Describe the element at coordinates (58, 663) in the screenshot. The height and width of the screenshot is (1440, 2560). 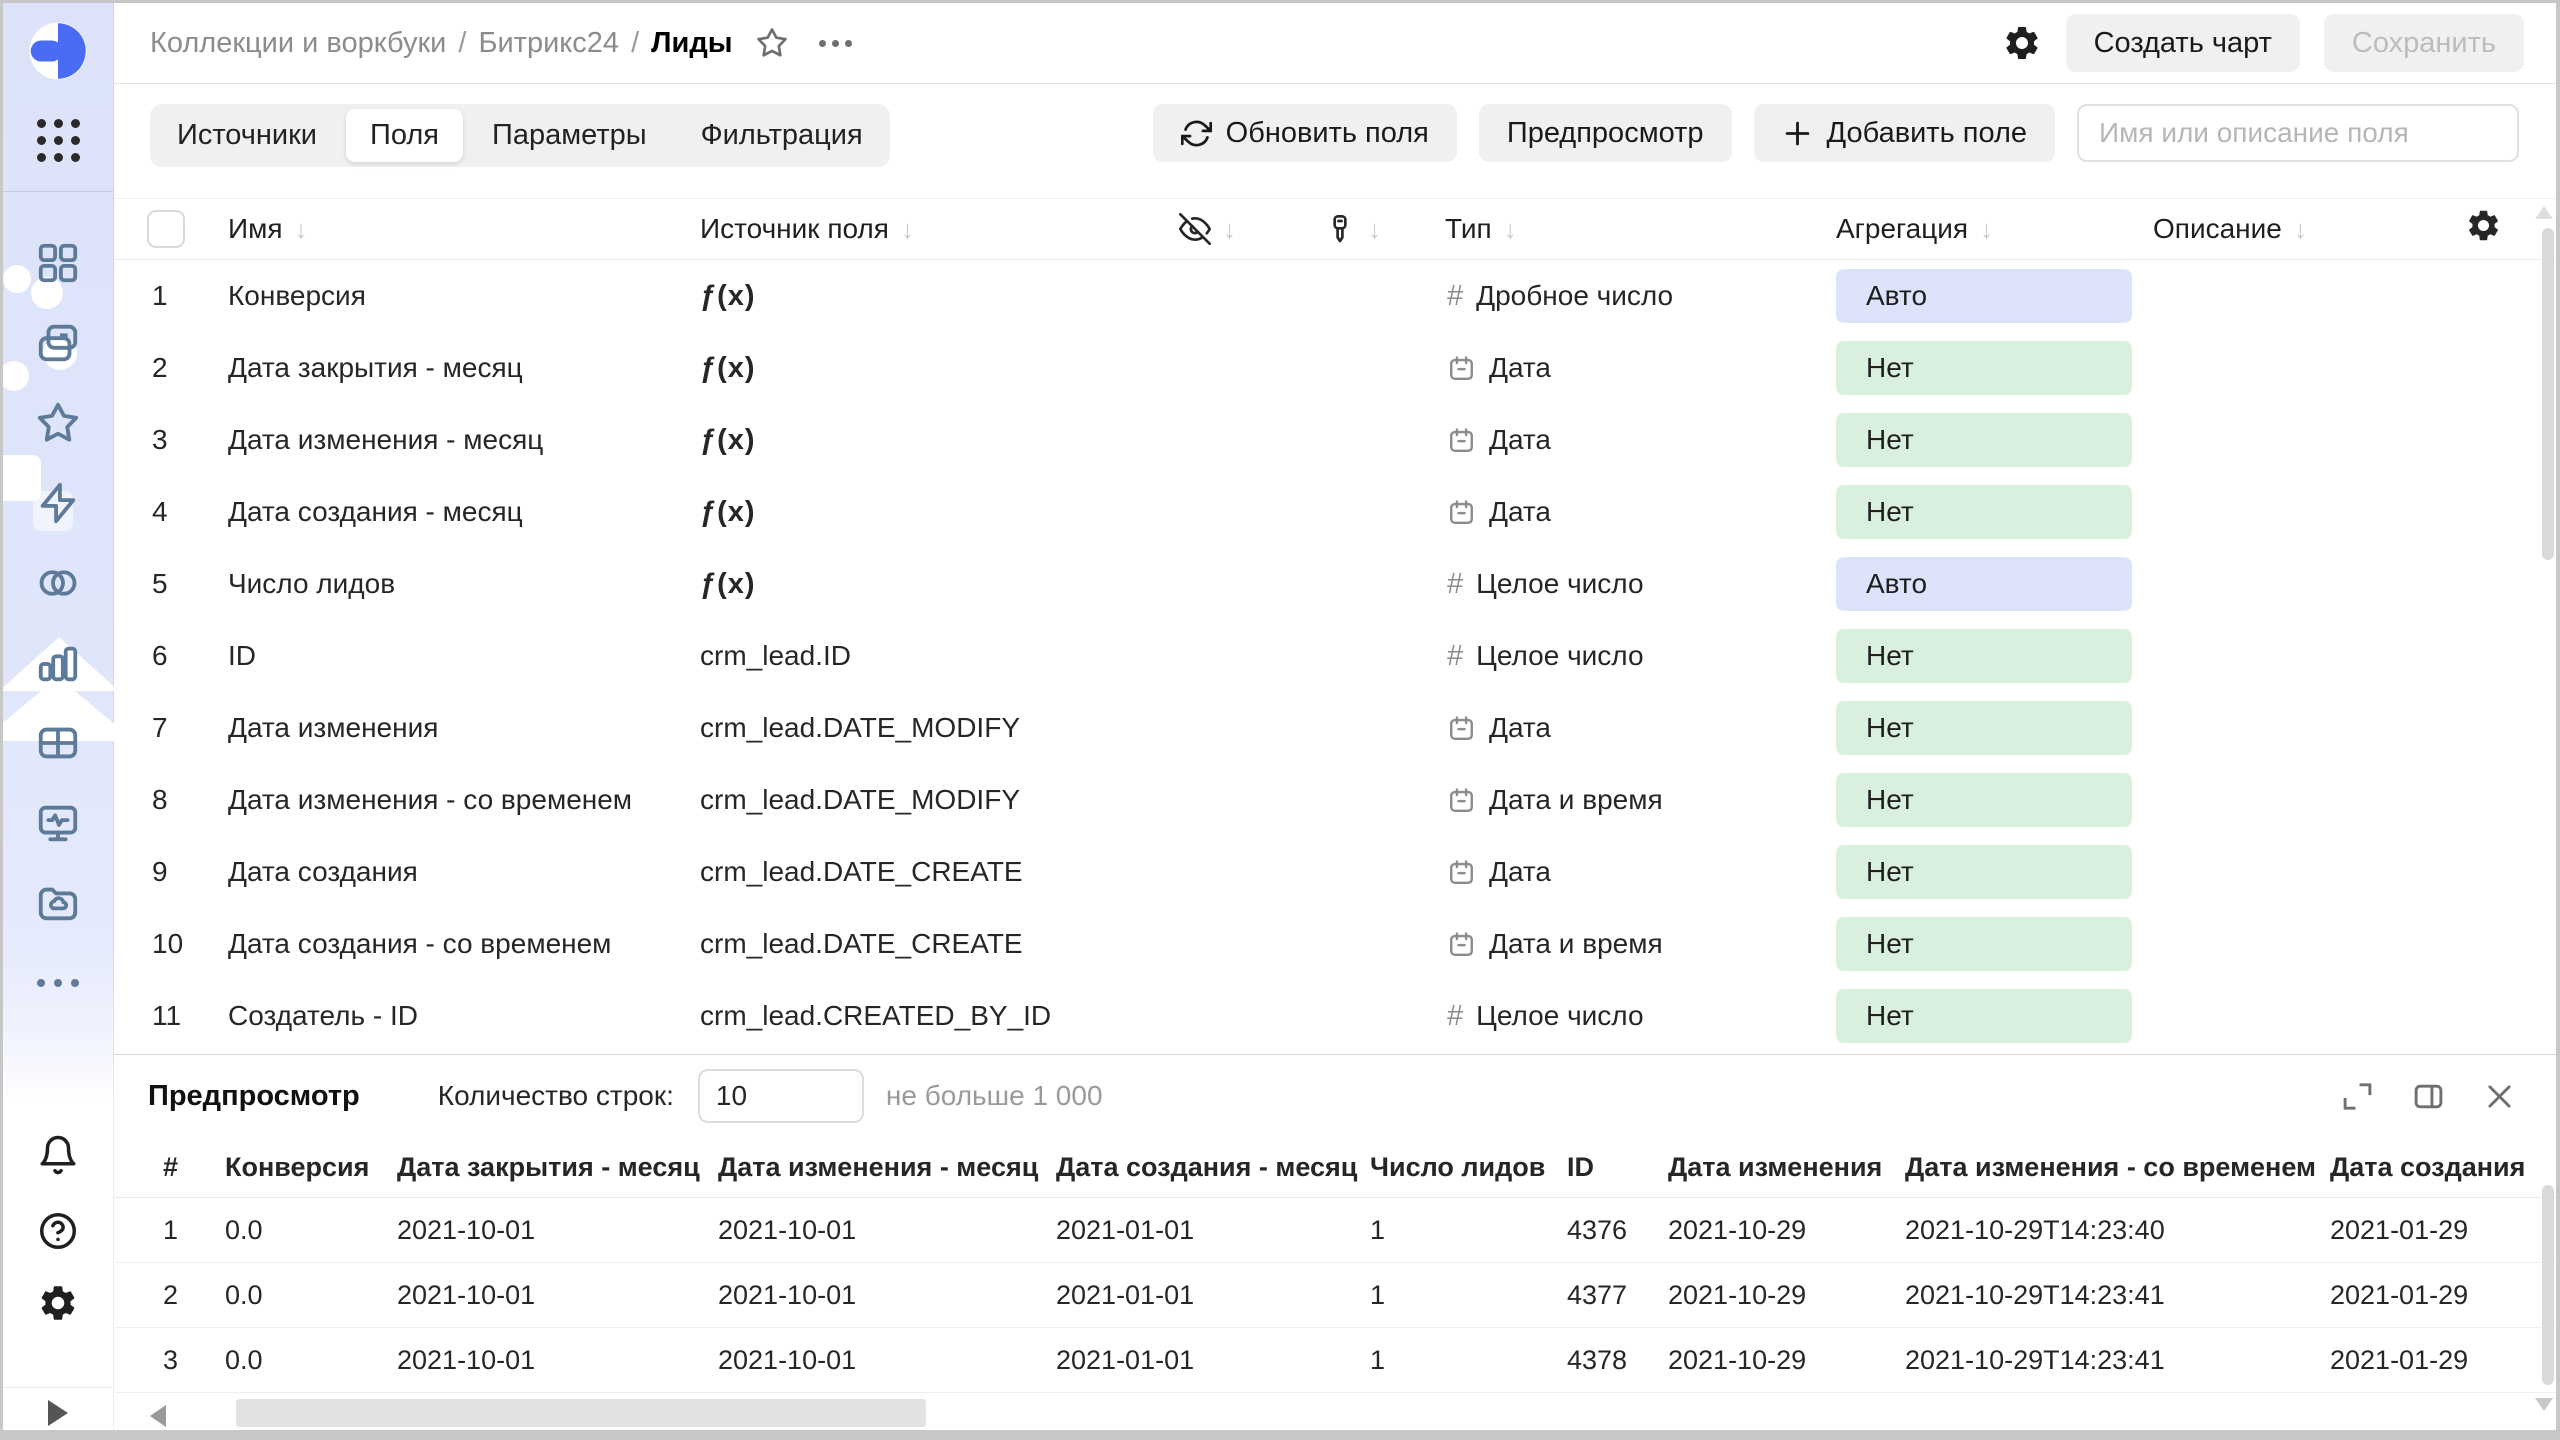
I see `sidebar-item-charts` at that location.